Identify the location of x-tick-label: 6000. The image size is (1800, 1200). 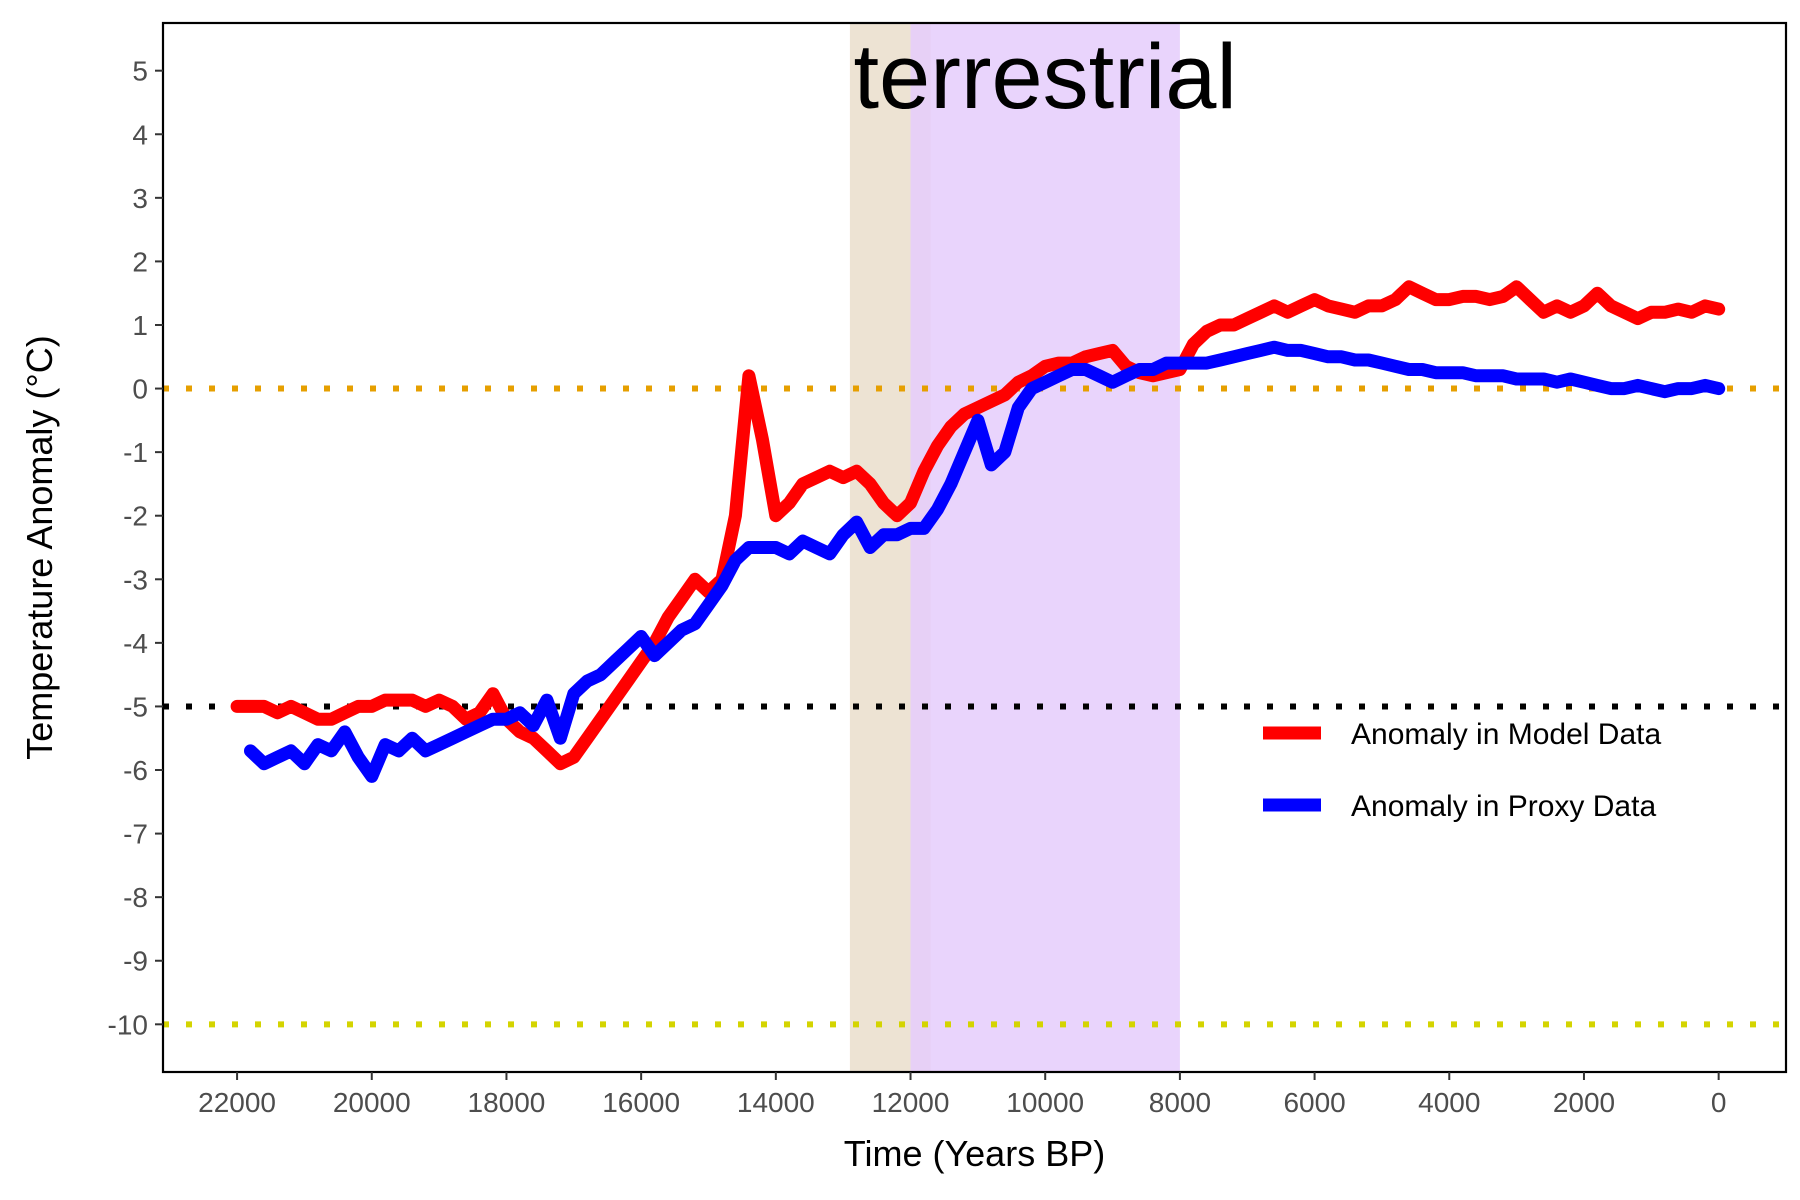
(1314, 1102).